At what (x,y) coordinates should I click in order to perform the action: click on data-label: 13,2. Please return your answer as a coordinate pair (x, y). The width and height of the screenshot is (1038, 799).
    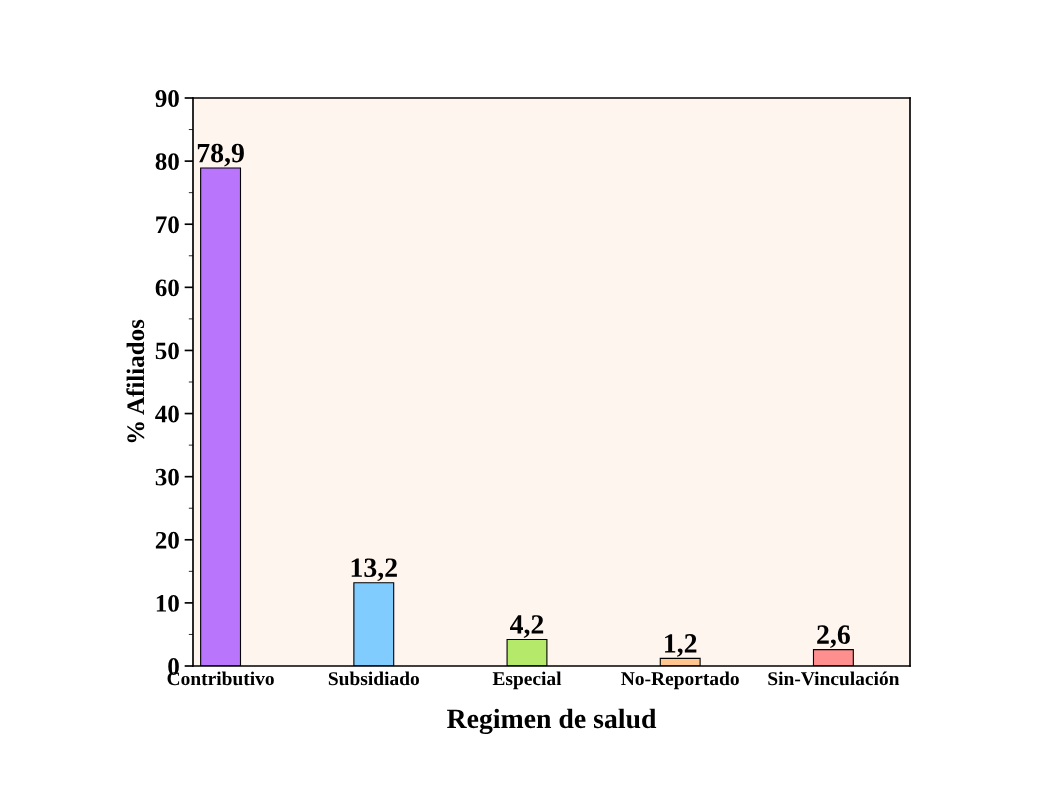
    Looking at the image, I should click on (374, 570).